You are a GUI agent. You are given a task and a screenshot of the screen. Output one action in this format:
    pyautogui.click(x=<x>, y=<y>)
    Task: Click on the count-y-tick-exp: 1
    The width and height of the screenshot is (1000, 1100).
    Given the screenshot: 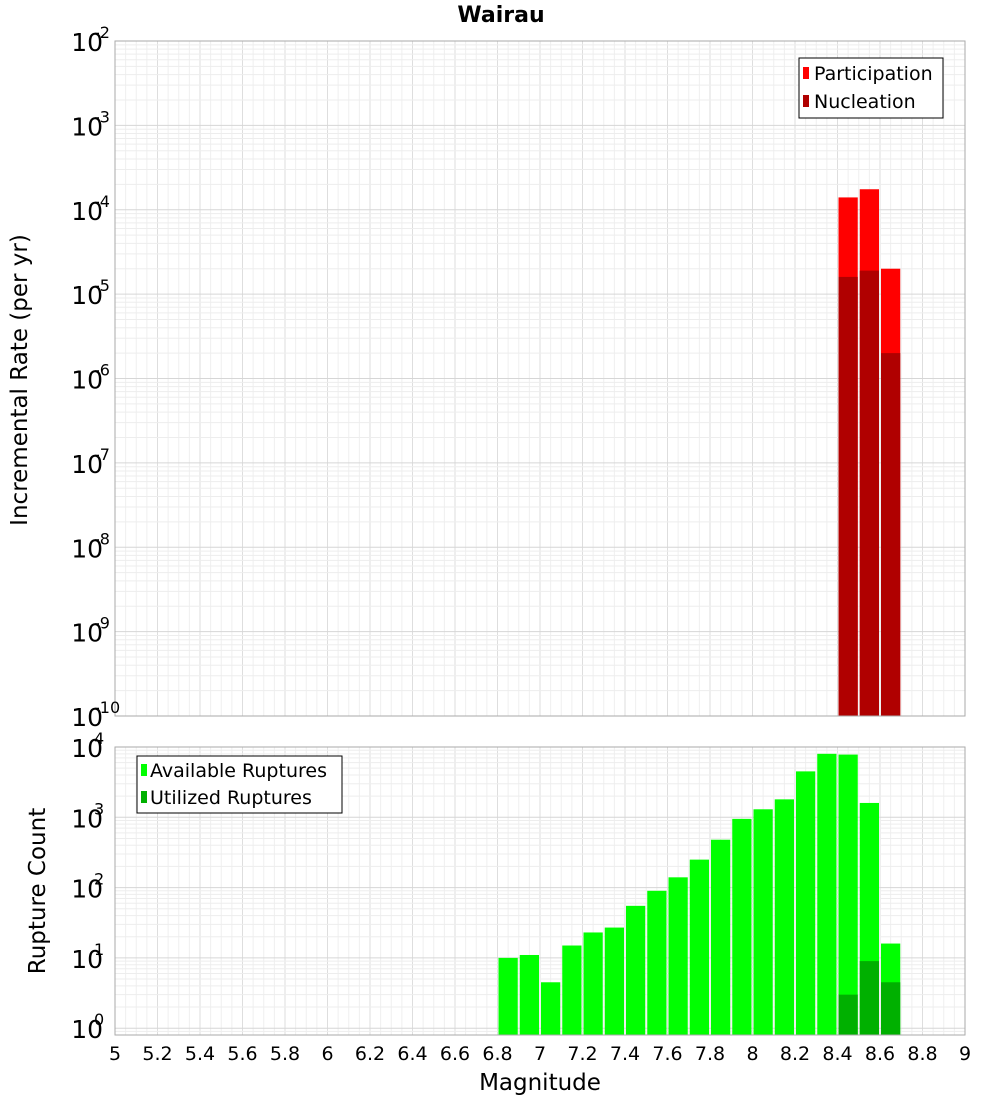 What is the action you would take?
    pyautogui.click(x=99, y=949)
    